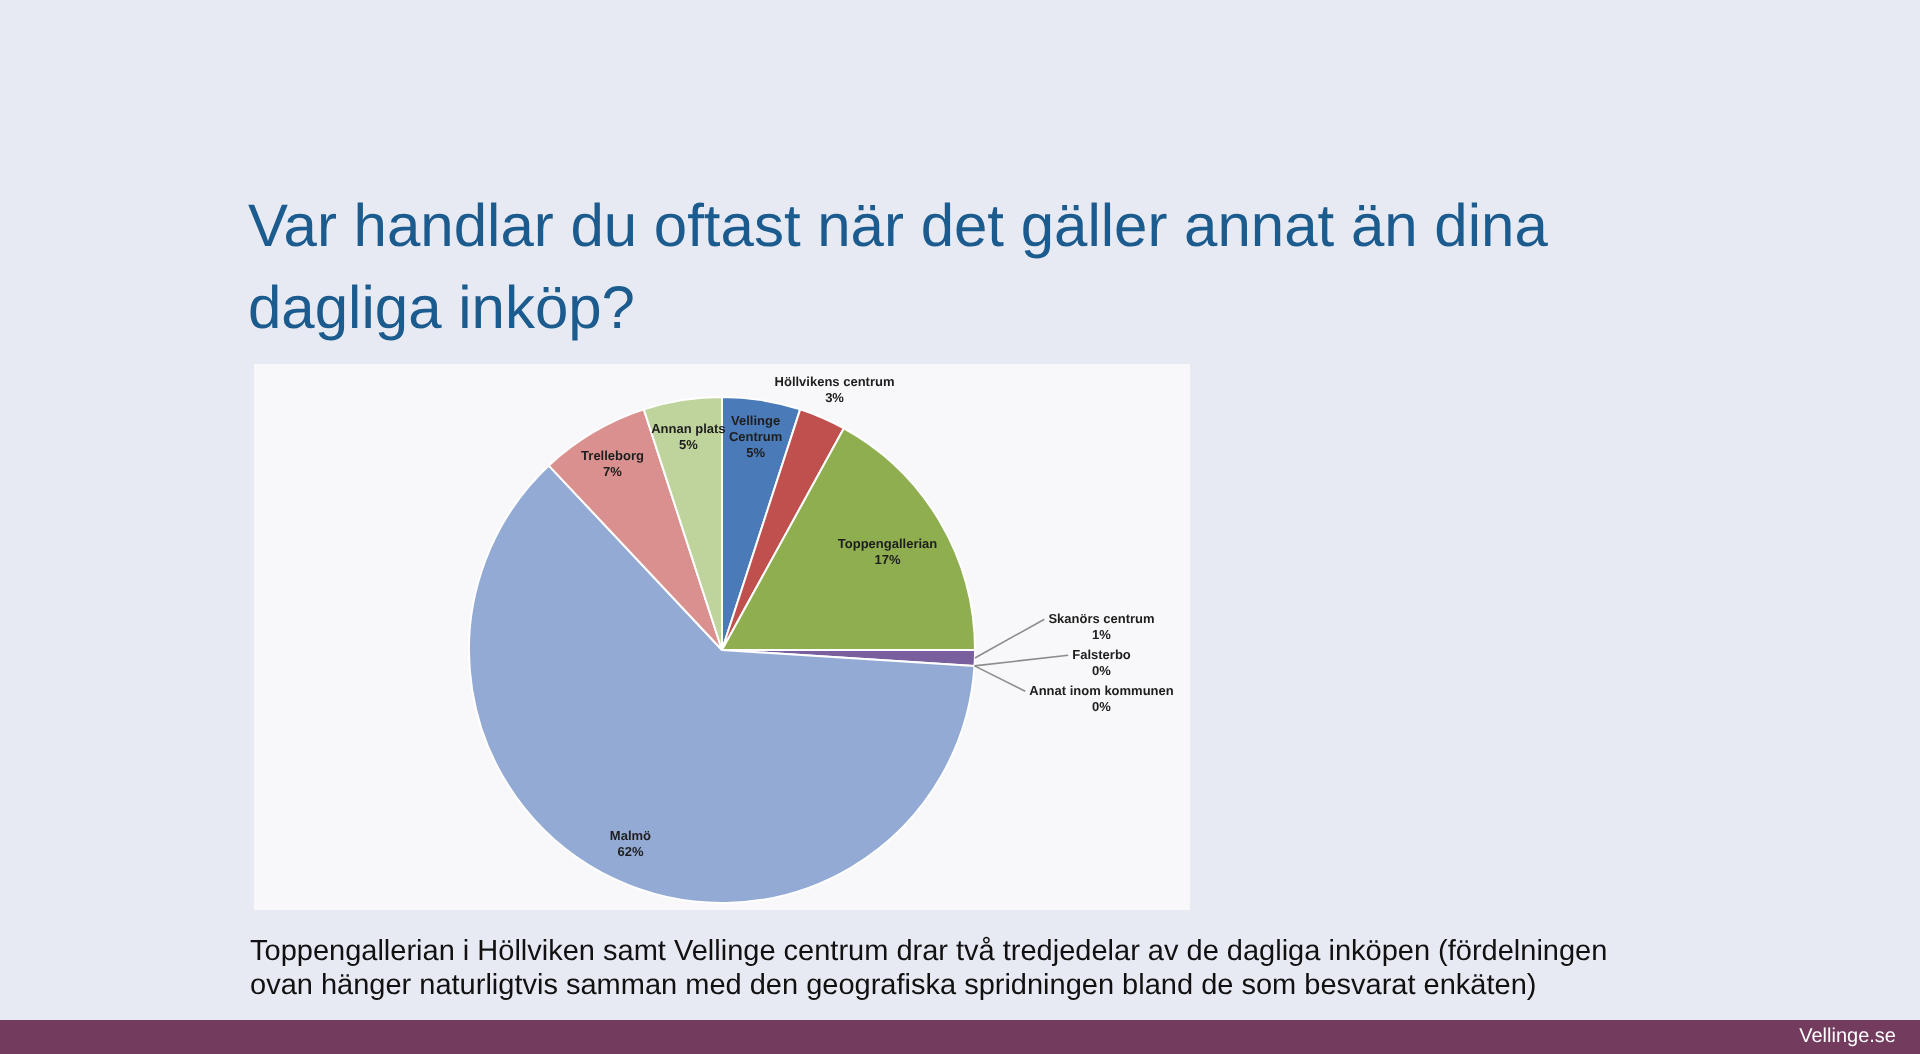  I want to click on text: Toppengallerian i Höllviken samt Vellinge centrum drar två tredjedelar av de dagliga inköpen (fördelningen ovan hänger naturligtvis samman med den geografiska spridningen bland de som besvarat enkäten), so click(930, 970).